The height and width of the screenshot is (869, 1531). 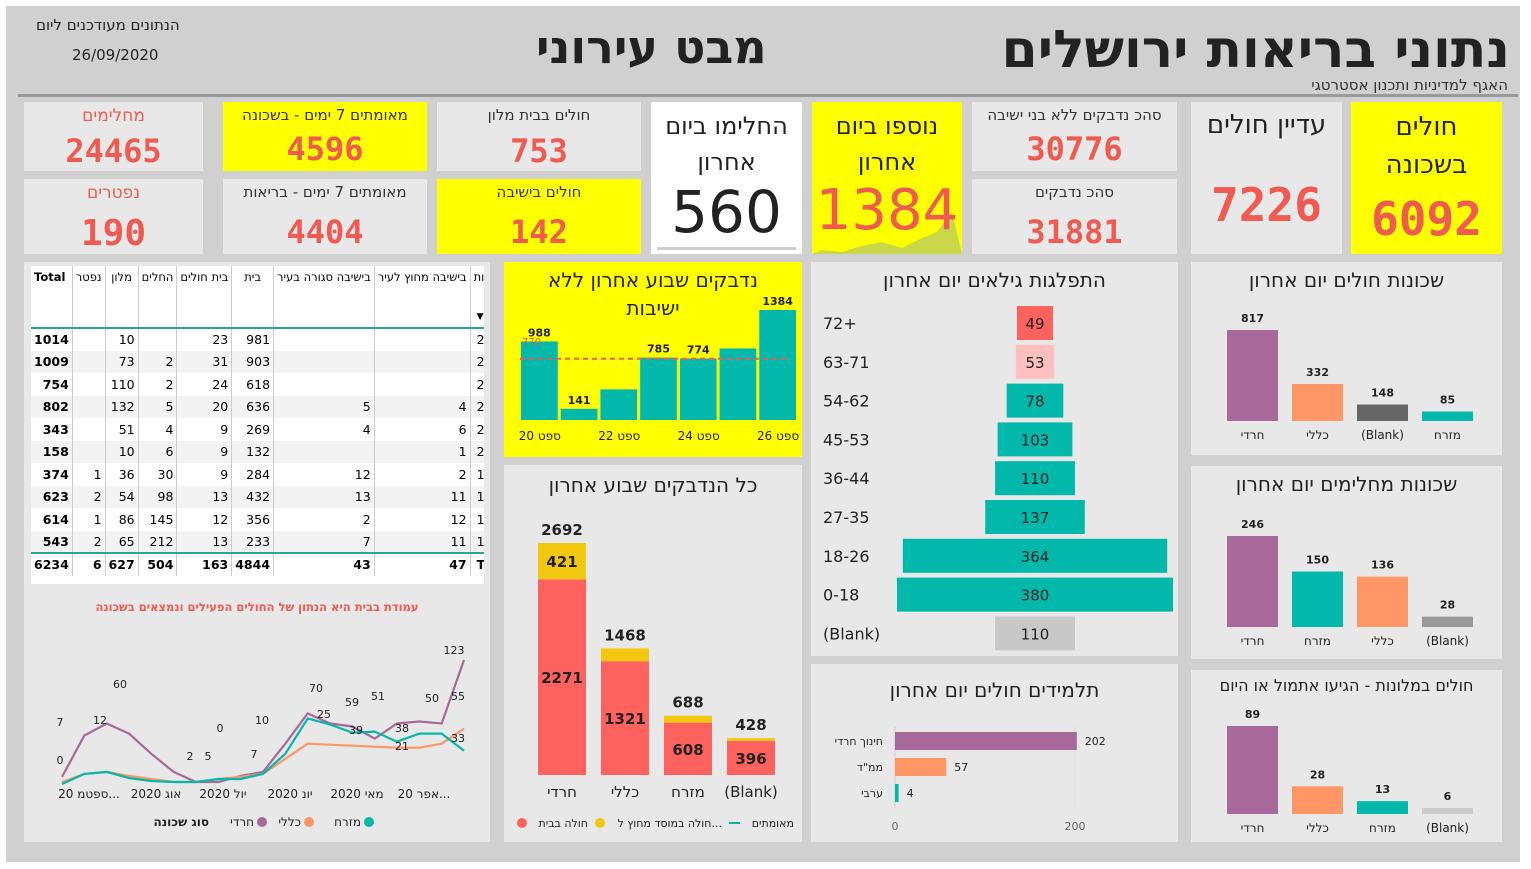 What do you see at coordinates (778, 436) in the screenshot?
I see `tick-label: ספט 26` at bounding box center [778, 436].